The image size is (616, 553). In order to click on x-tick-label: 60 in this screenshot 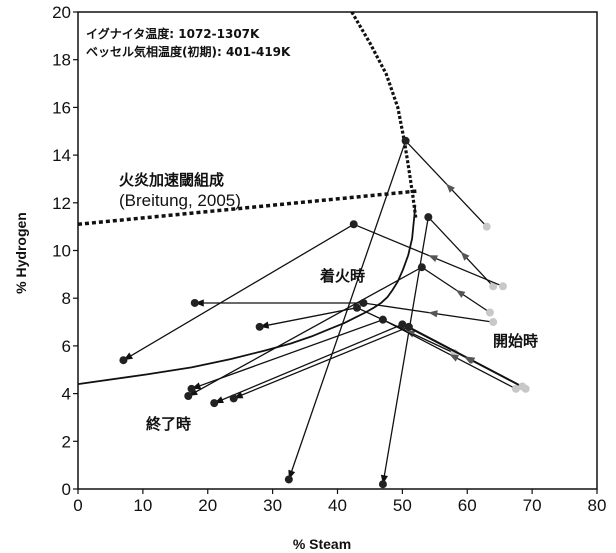, I will do `click(467, 505)`.